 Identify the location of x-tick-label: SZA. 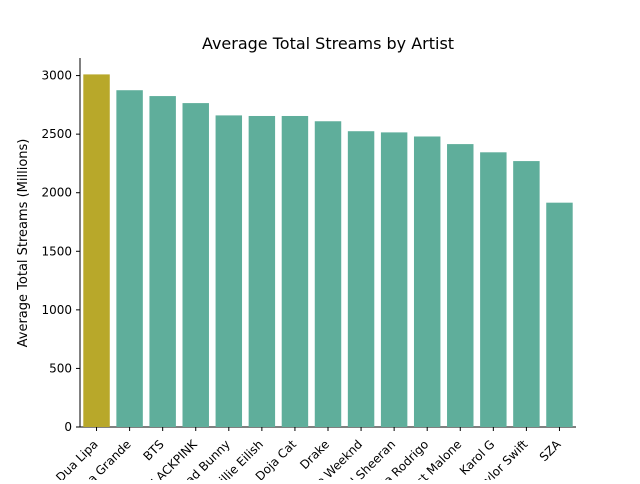
(550, 450).